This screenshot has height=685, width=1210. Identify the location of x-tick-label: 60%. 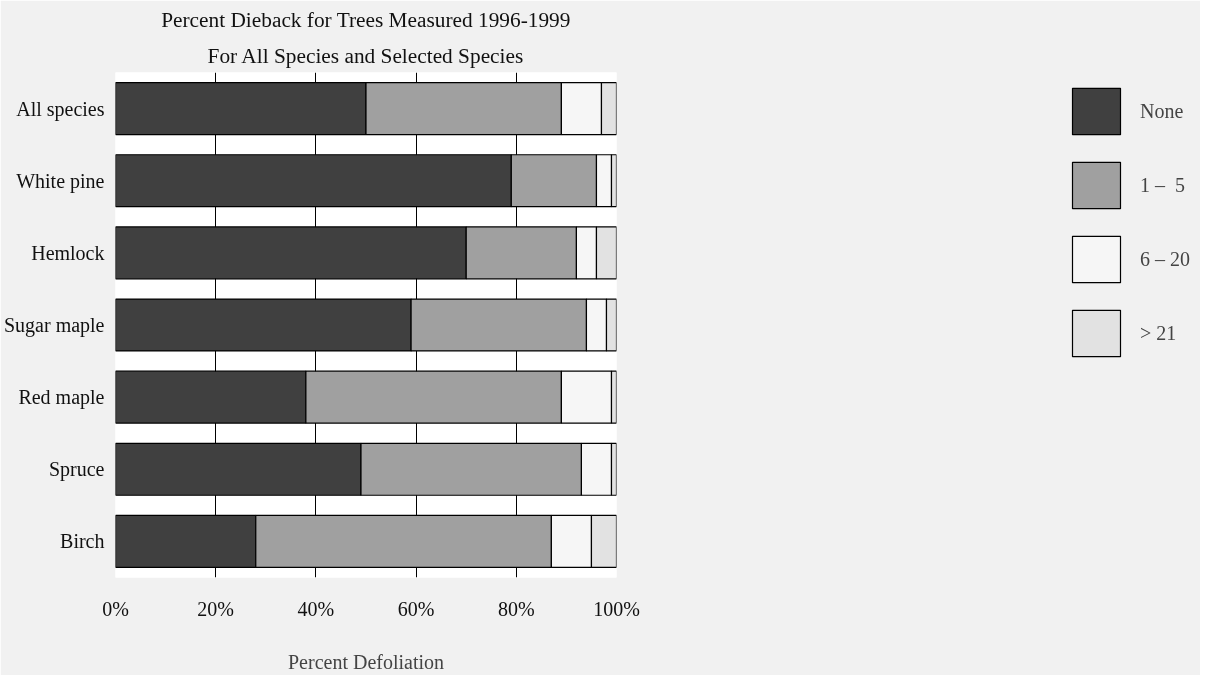
(416, 608).